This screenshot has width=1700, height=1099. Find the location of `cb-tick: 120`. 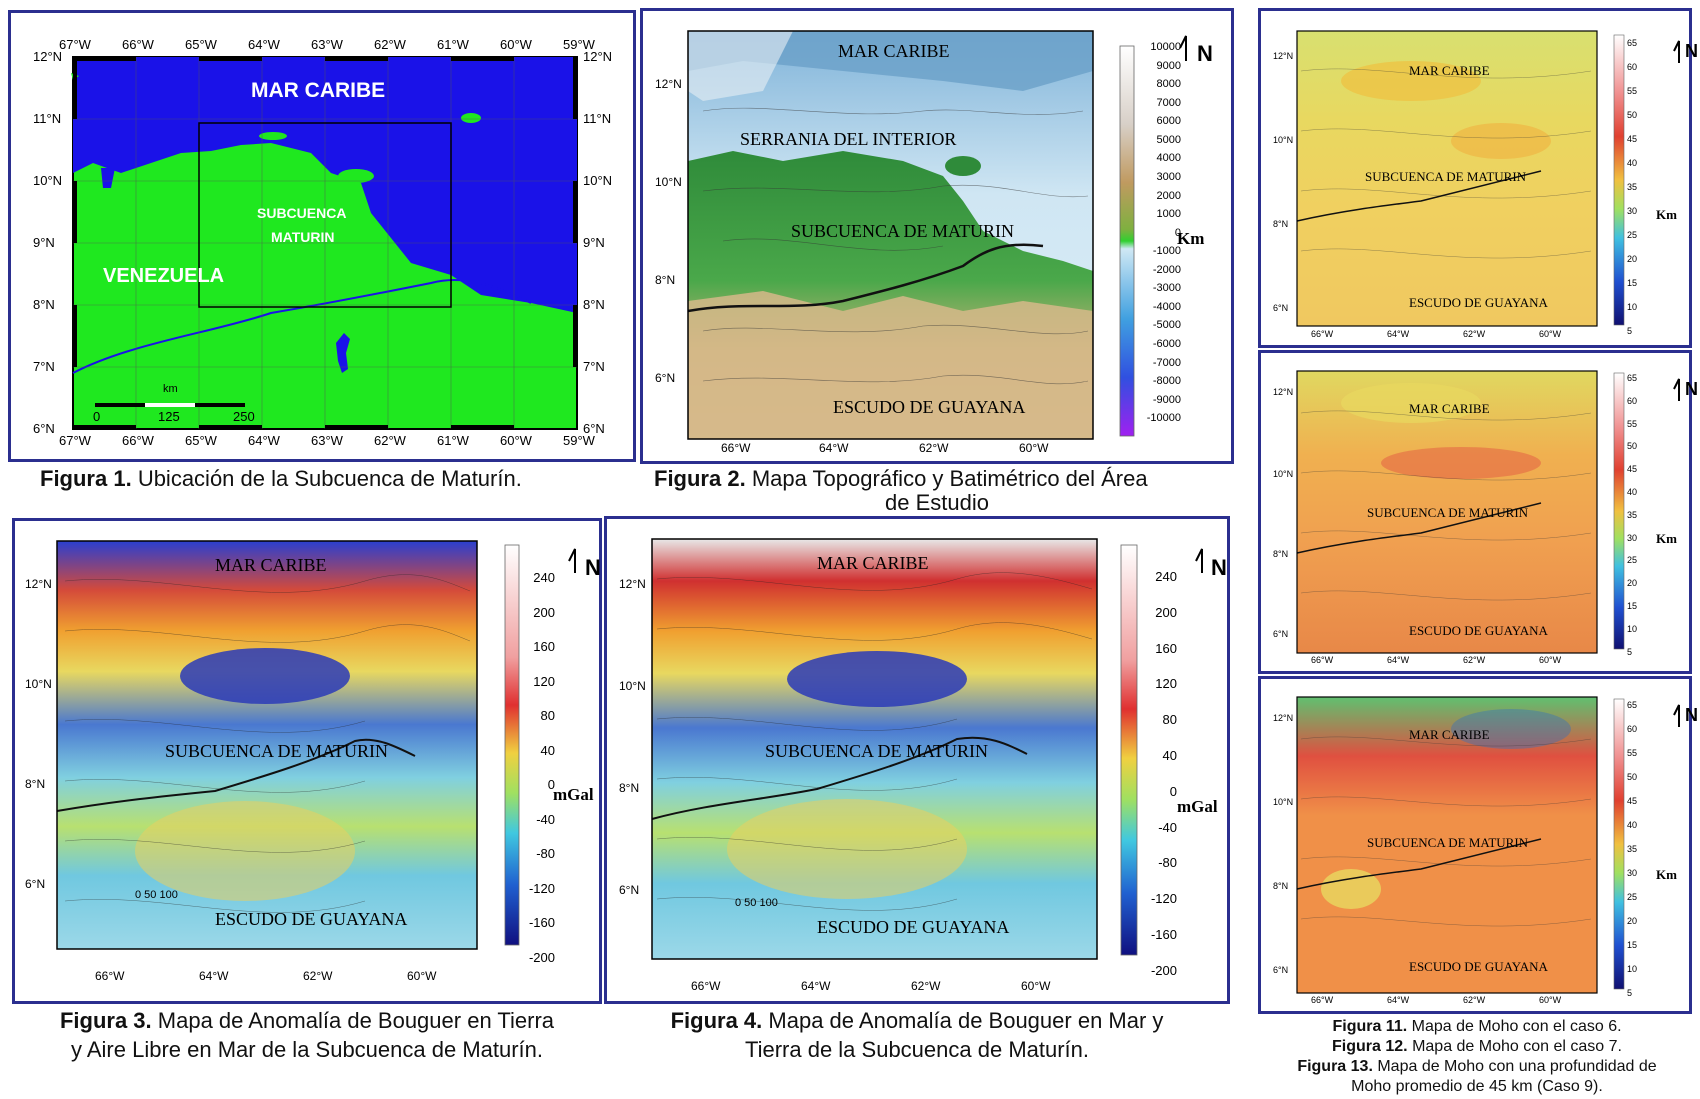

cb-tick: 120 is located at coordinates (544, 681).